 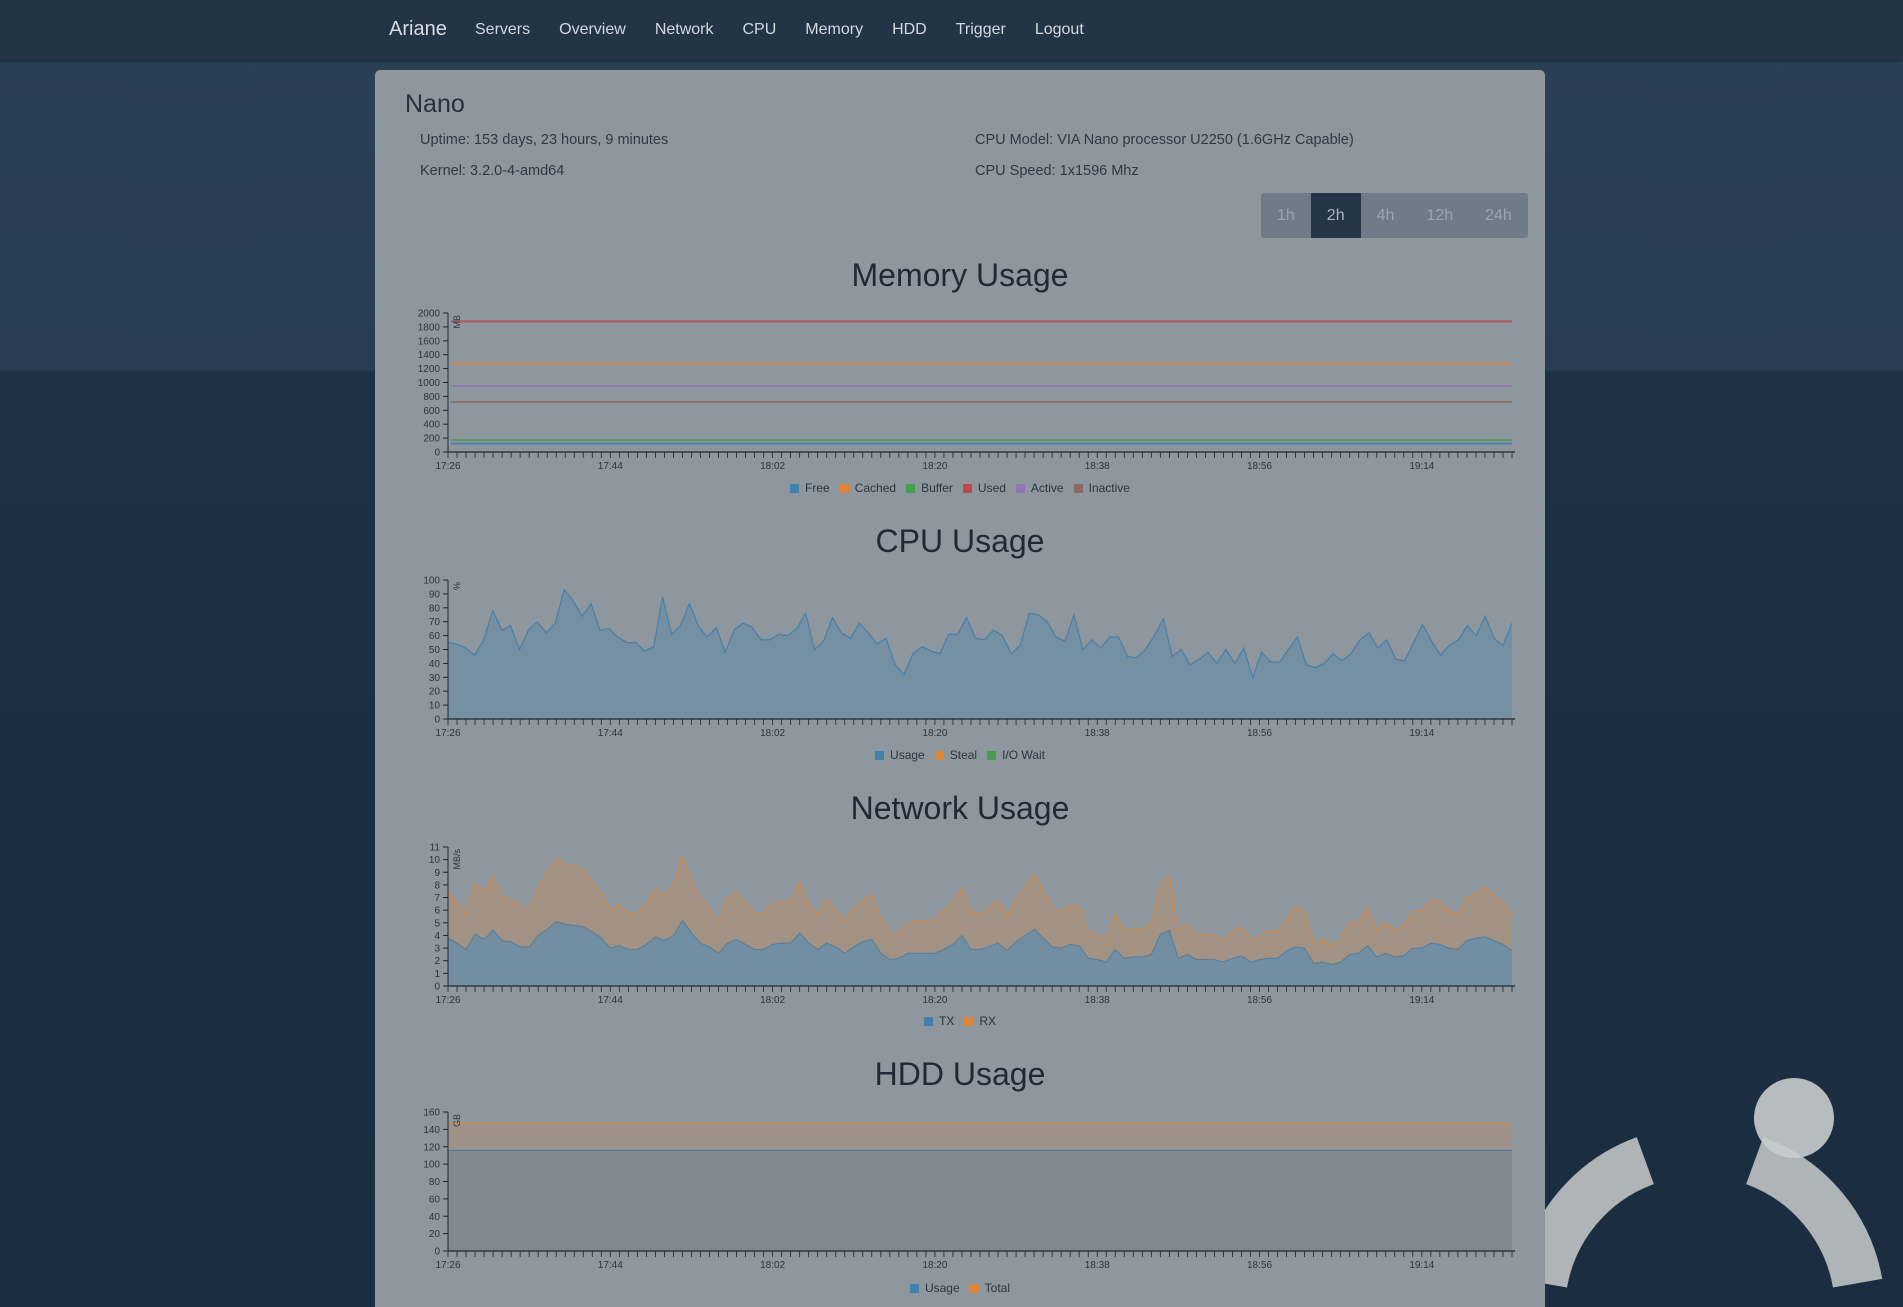 What do you see at coordinates (1440, 215) in the screenshot?
I see `range-12h: 12h` at bounding box center [1440, 215].